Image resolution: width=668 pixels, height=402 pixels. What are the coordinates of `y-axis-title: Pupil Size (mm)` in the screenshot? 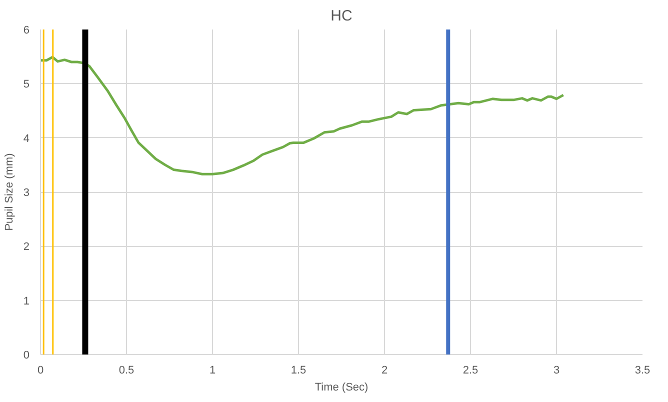 It's located at (9, 192).